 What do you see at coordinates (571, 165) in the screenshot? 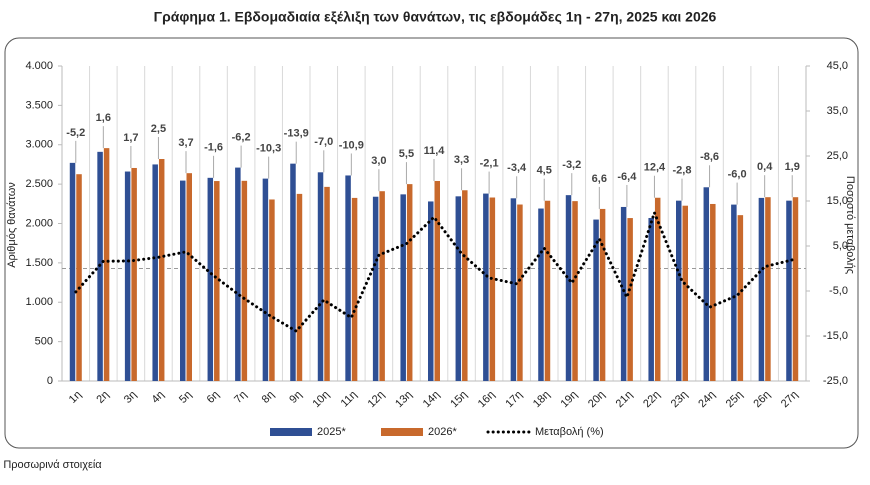
I see `data-label: -3,2` at bounding box center [571, 165].